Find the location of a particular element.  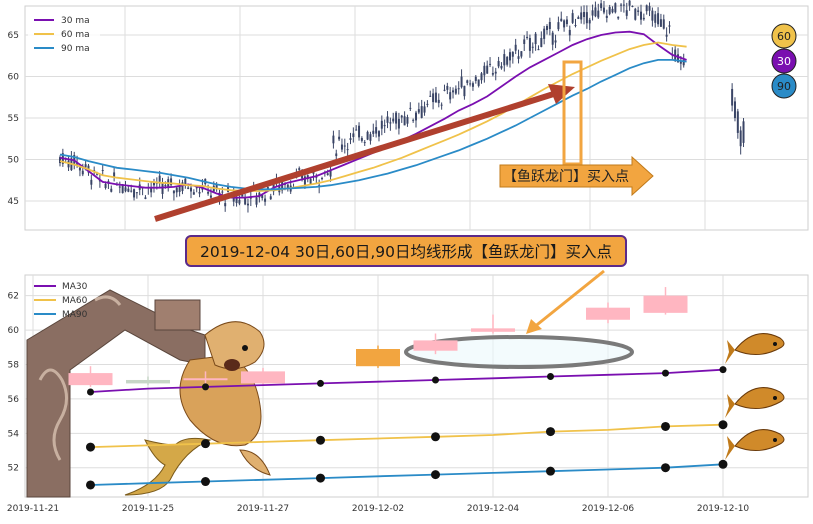

dog-mermaid-icon is located at coordinates (197, 408).